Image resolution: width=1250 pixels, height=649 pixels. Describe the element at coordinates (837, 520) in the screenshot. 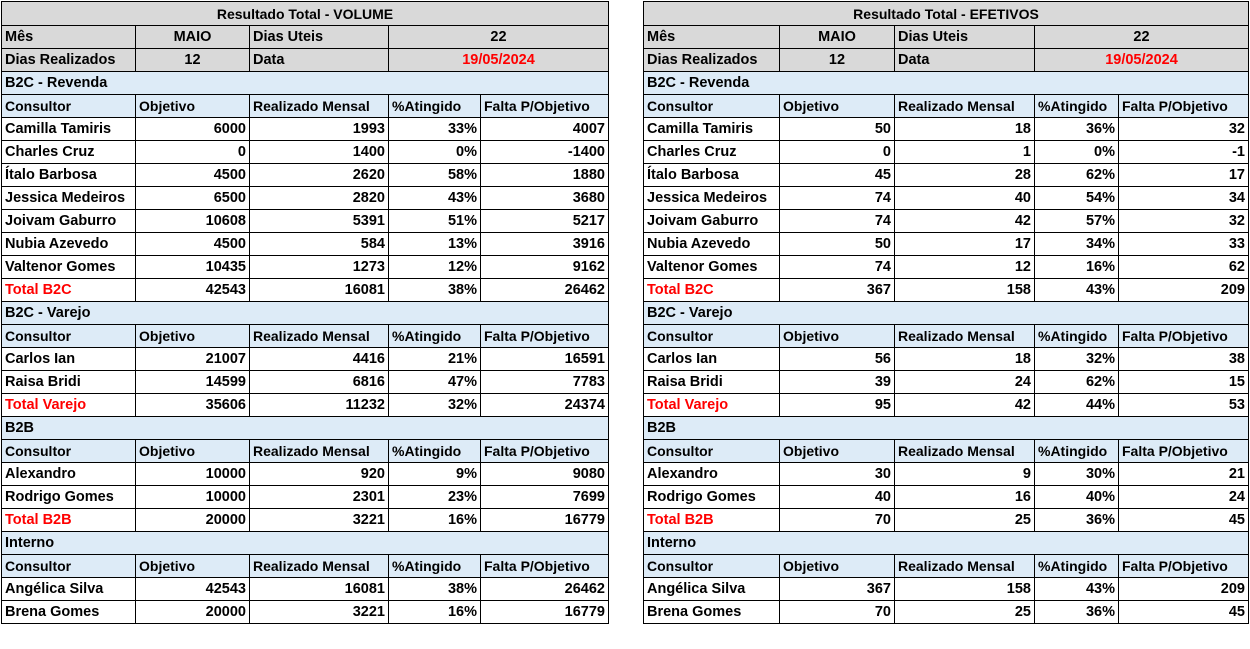

I see `total-objetivo-cell: 70` at that location.